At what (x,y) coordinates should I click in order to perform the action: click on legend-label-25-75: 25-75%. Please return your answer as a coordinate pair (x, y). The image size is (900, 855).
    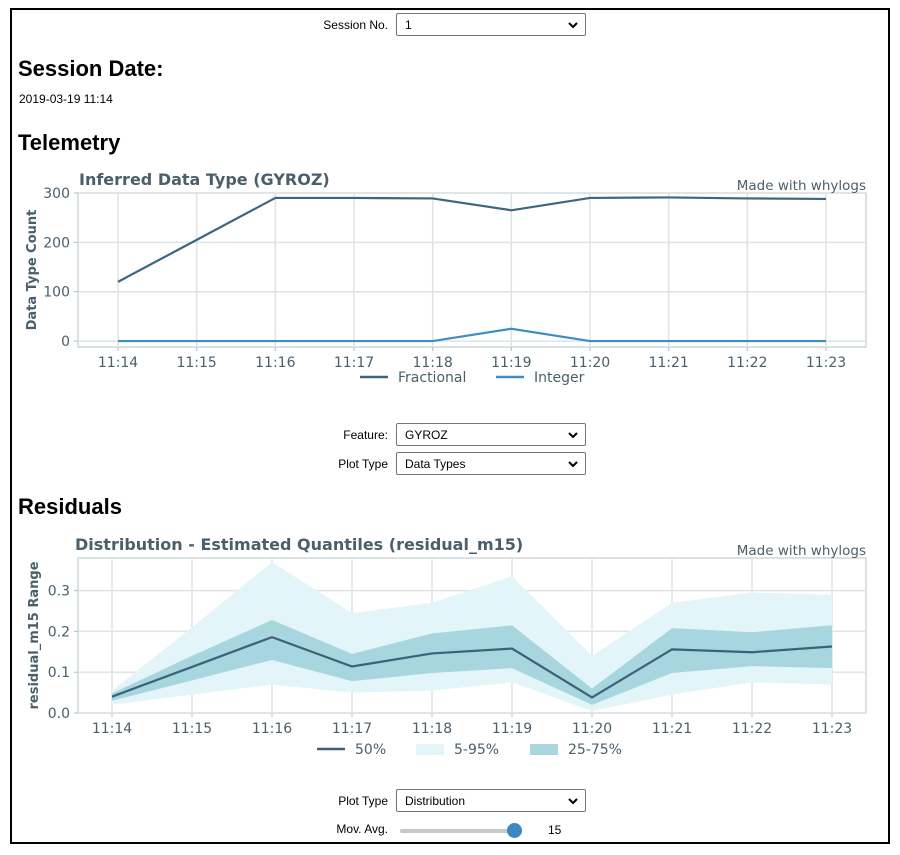
    Looking at the image, I should click on (595, 750).